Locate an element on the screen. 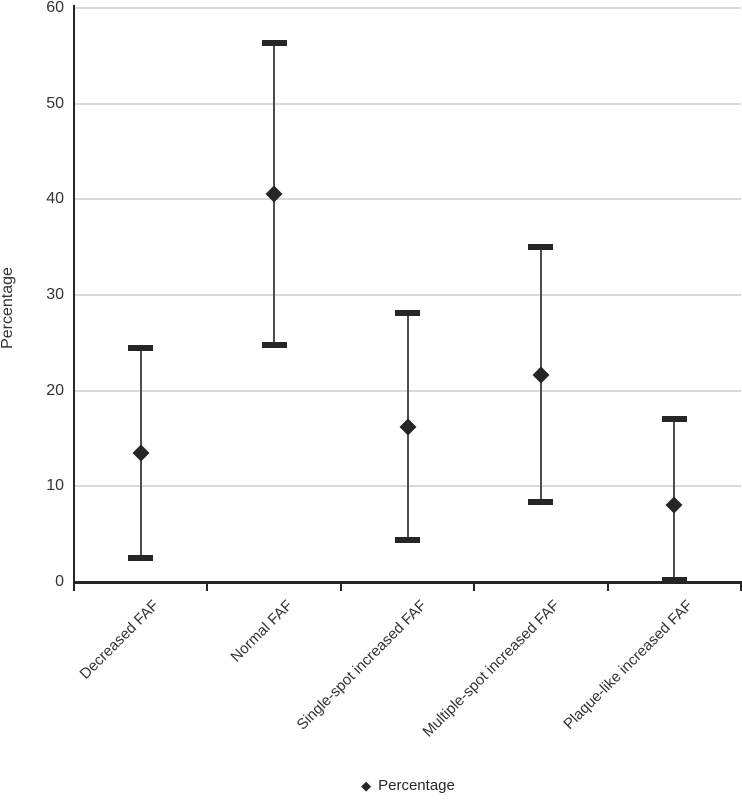 The image size is (742, 800). y-tick-label-60: 60 is located at coordinates (55, 8).